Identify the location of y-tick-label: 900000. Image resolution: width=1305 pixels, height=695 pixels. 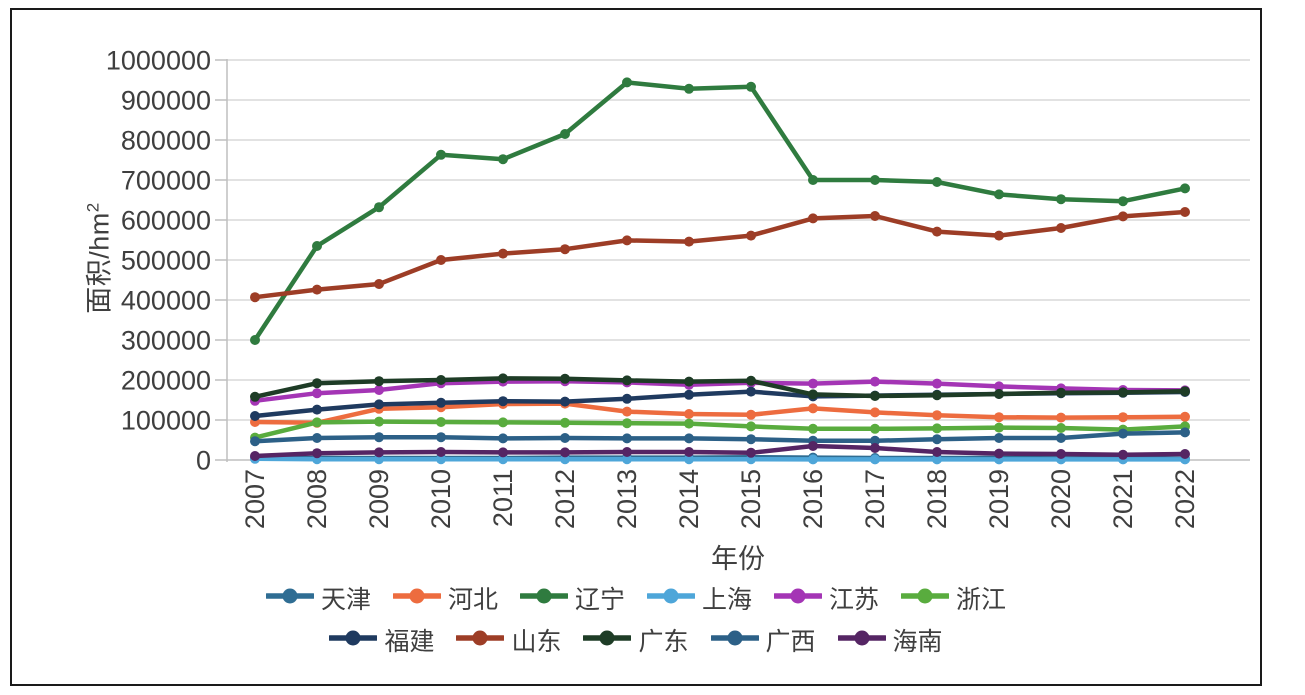
(166, 101).